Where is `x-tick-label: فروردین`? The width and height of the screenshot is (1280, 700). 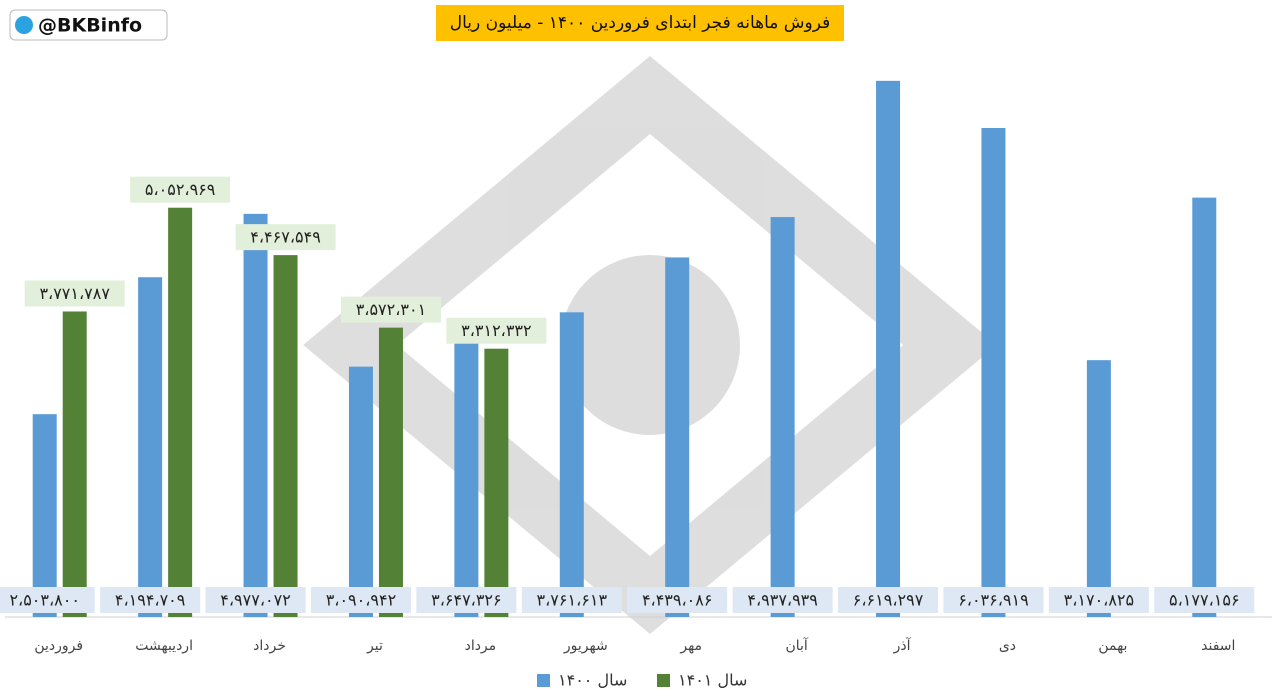 x-tick-label: فروردین is located at coordinates (58, 646).